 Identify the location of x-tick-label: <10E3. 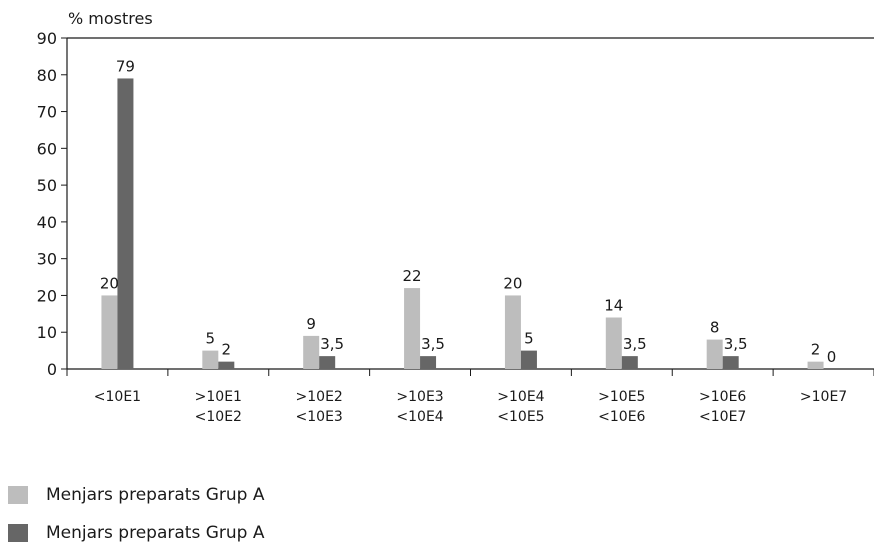
(319, 417).